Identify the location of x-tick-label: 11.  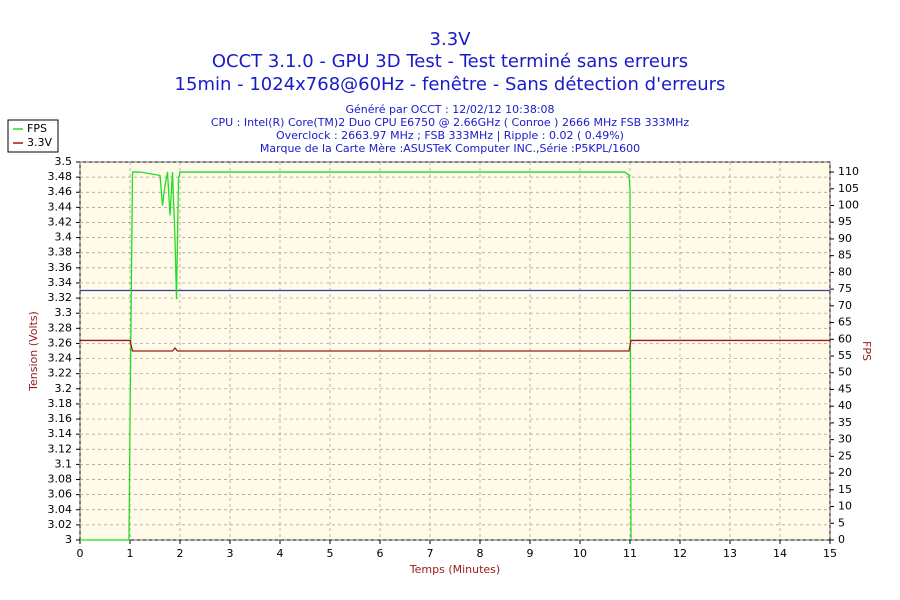
(630, 553).